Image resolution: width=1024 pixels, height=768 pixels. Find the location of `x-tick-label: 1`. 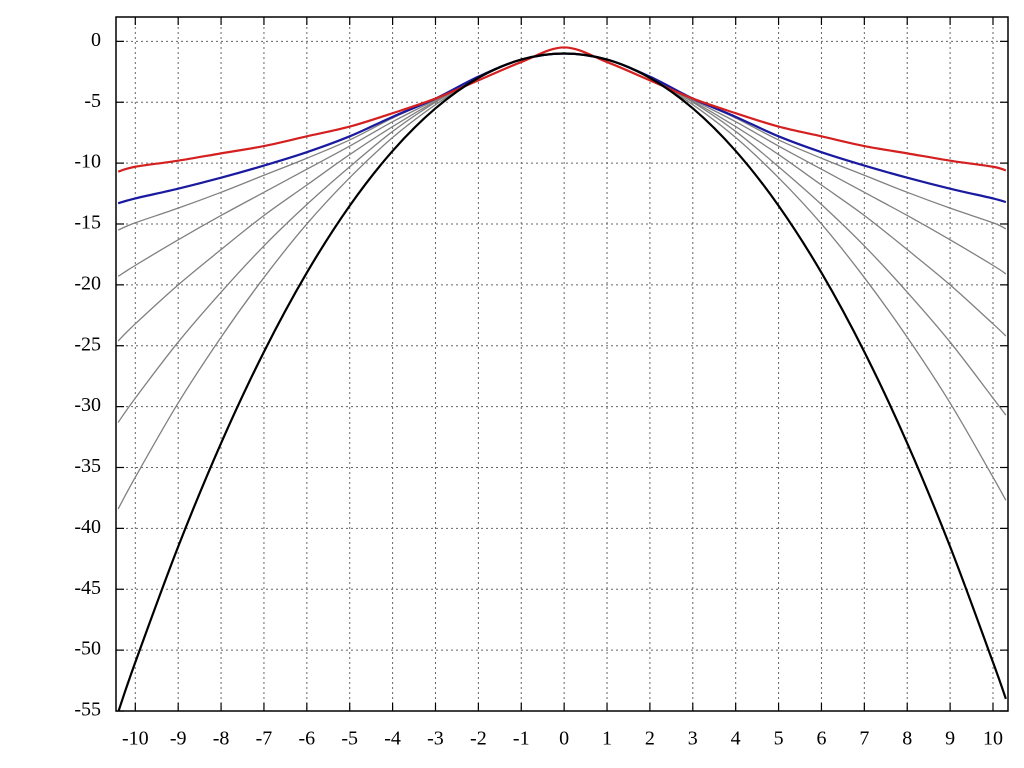

x-tick-label: 1 is located at coordinates (607, 739).